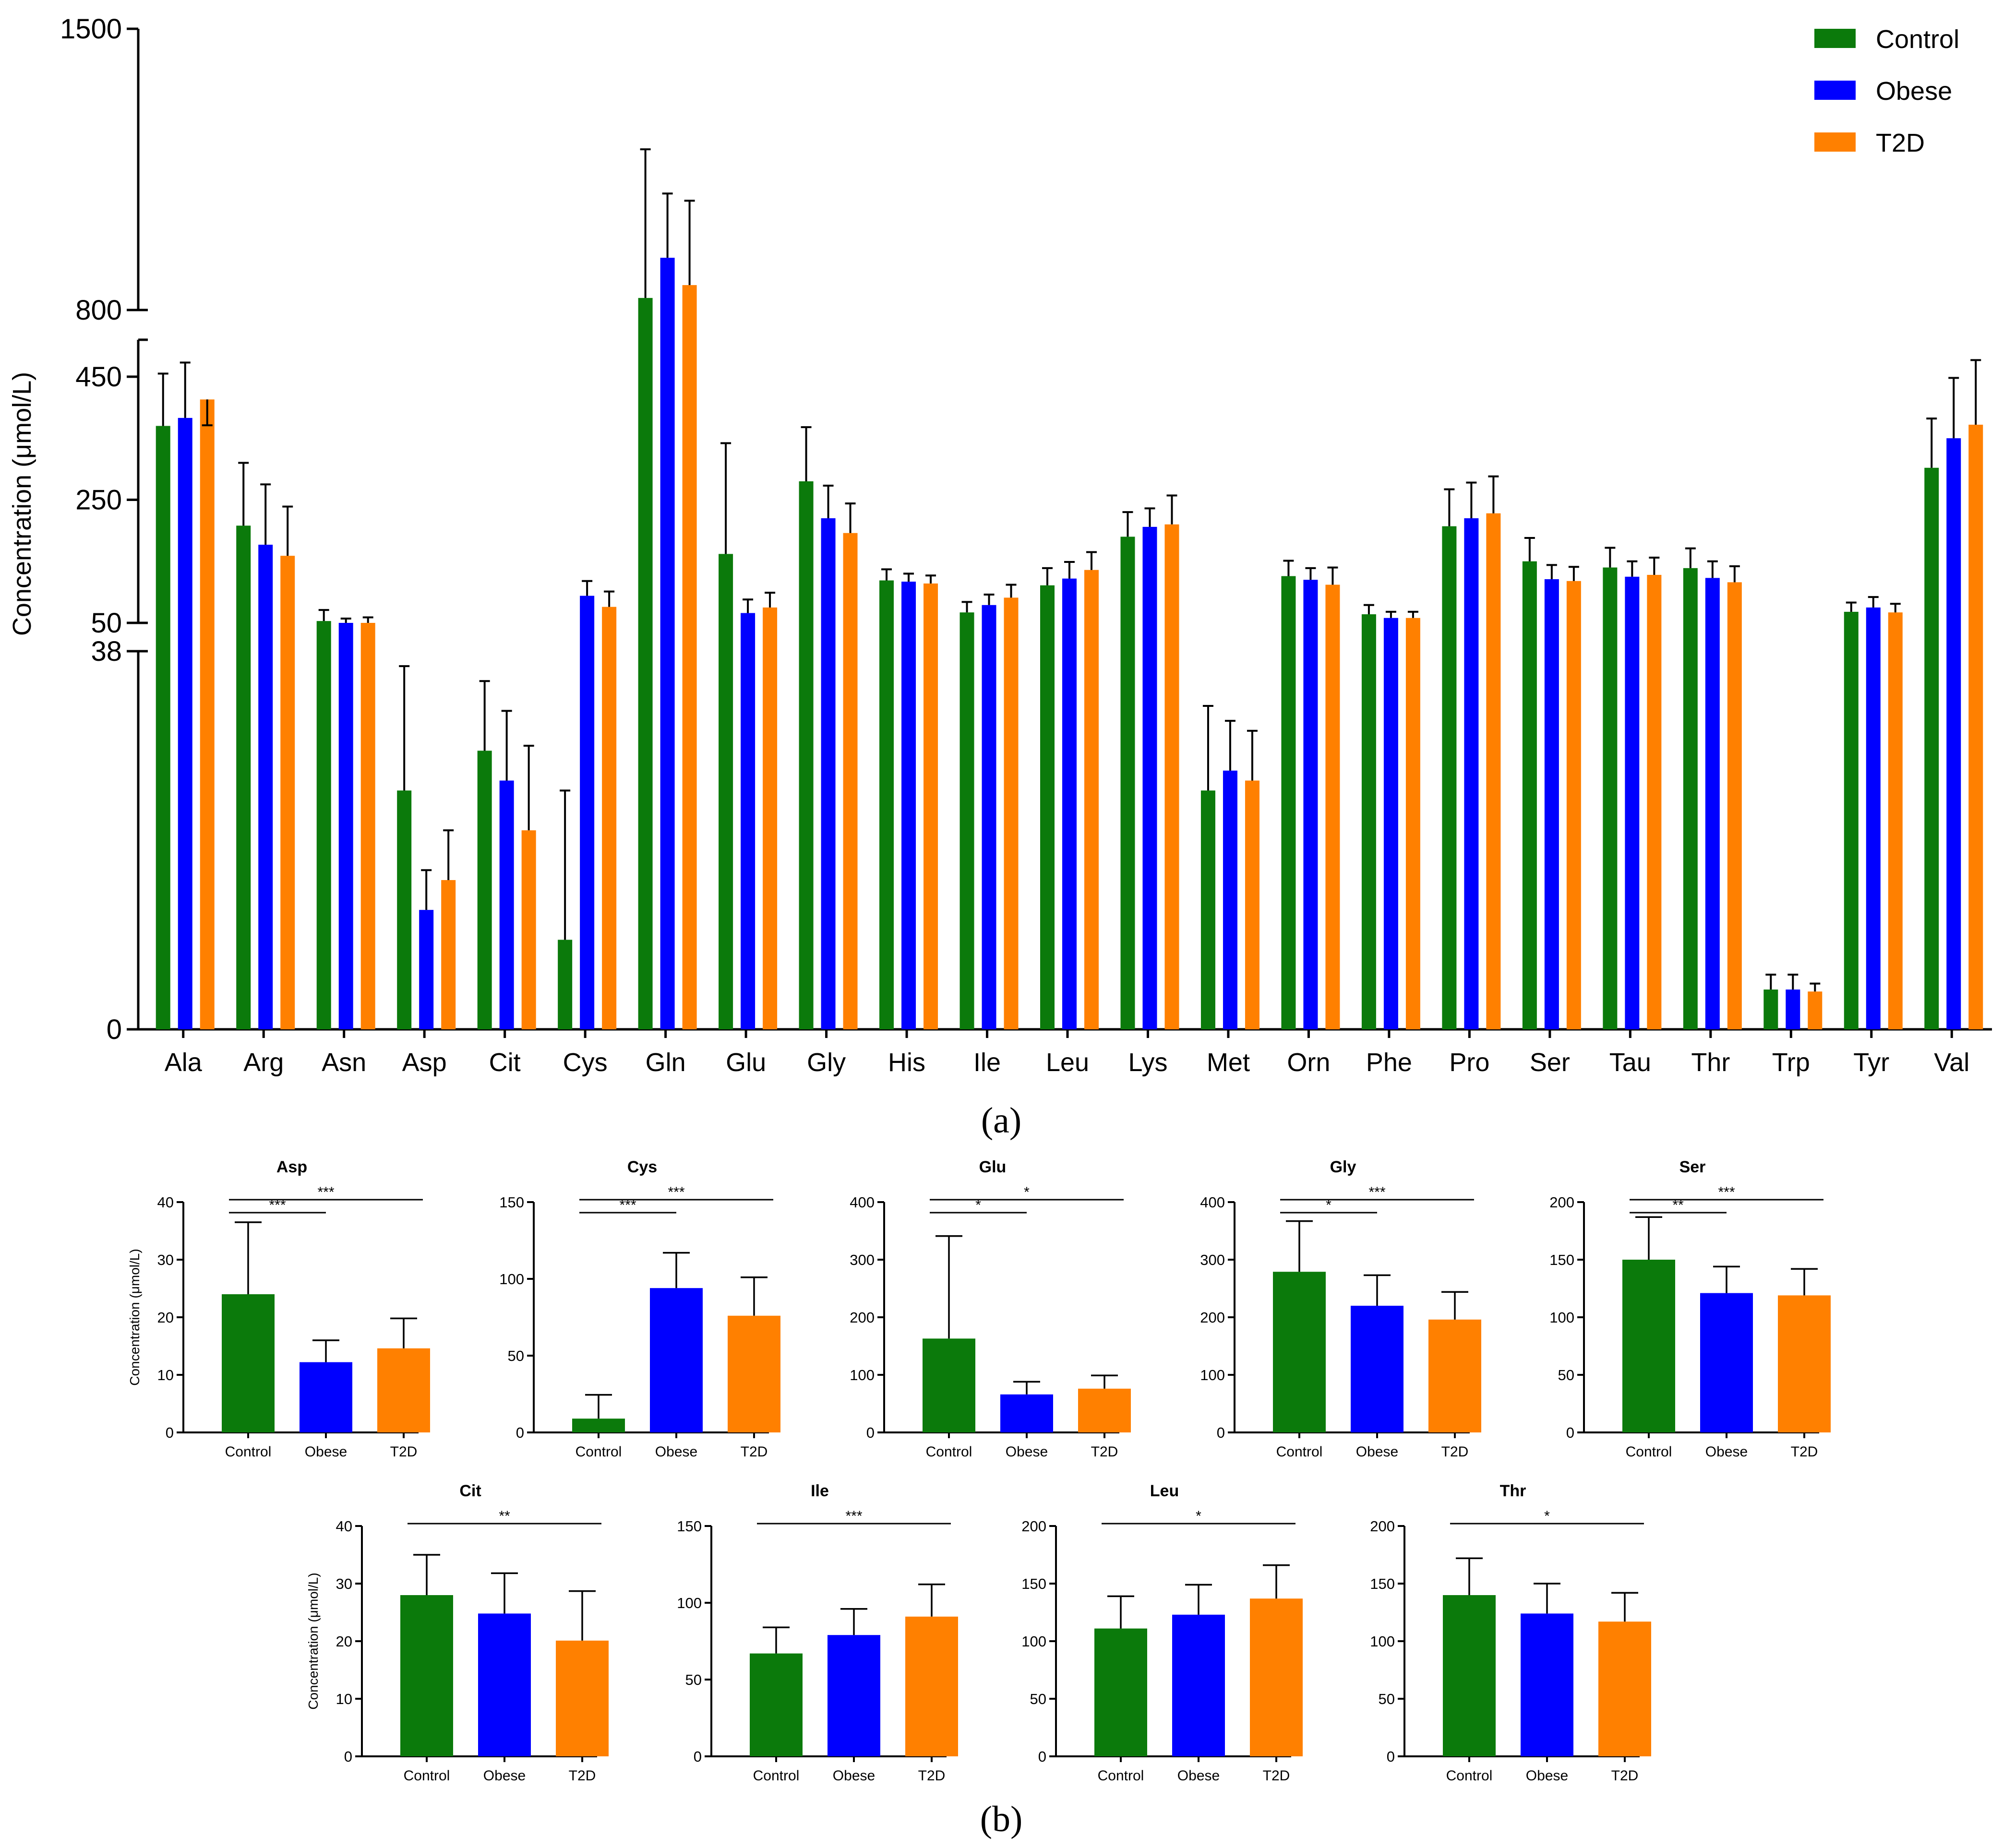 The image size is (2003, 1848). I want to click on bar-glu-obese, so click(748, 821).